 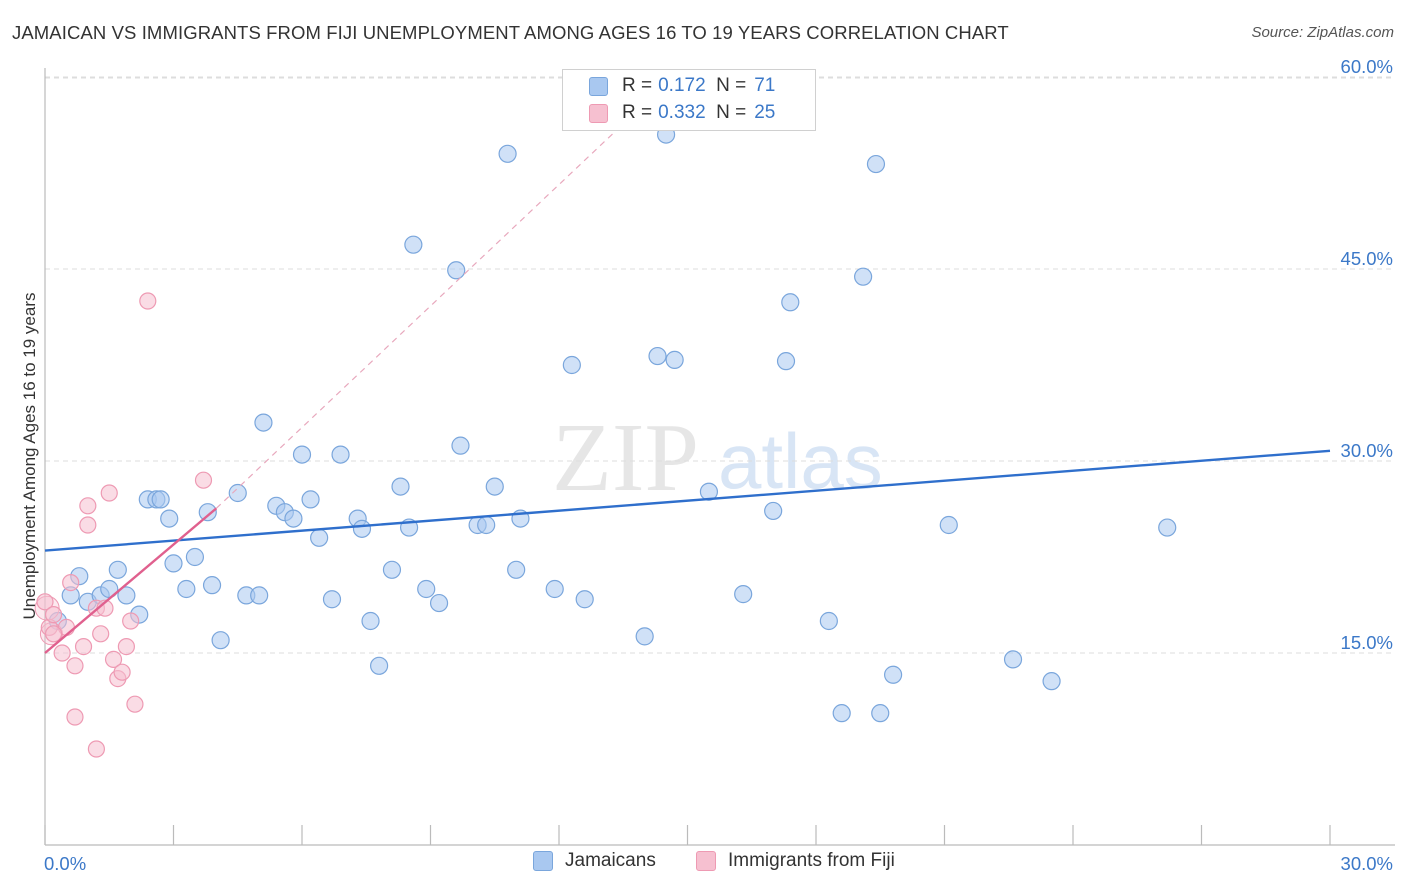 What do you see at coordinates (131, 580) in the screenshot?
I see `fiji-trend-line` at bounding box center [131, 580].